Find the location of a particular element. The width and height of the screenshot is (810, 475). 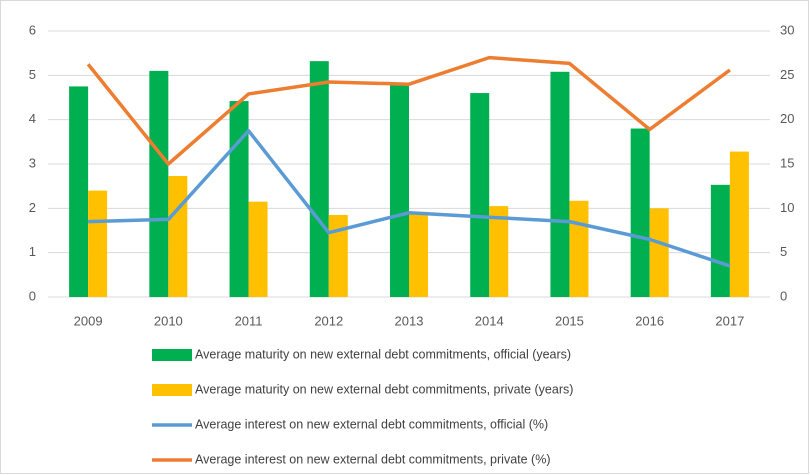

y-tick-label: 3 is located at coordinates (32, 162).